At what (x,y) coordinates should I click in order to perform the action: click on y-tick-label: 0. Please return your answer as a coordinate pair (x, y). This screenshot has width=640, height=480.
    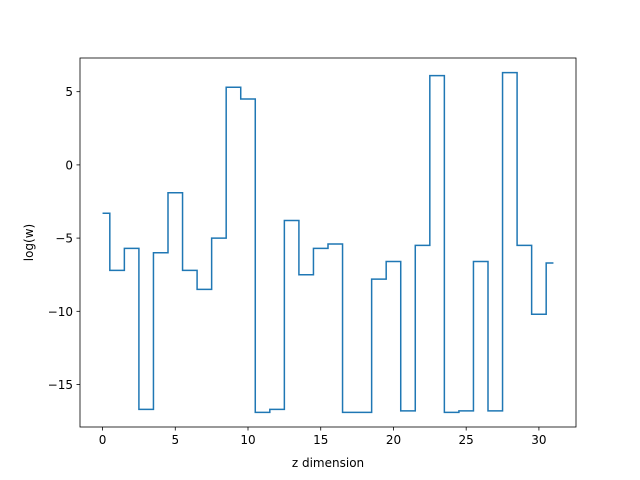
    Looking at the image, I should click on (69, 165).